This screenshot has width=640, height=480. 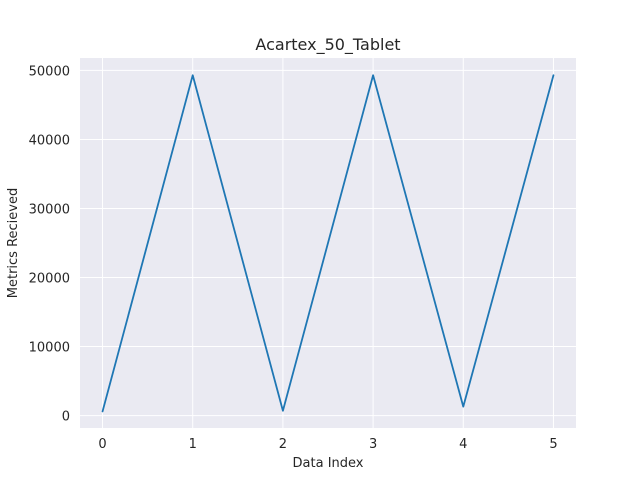 What do you see at coordinates (49, 140) in the screenshot?
I see `y-tick-label: 40000` at bounding box center [49, 140].